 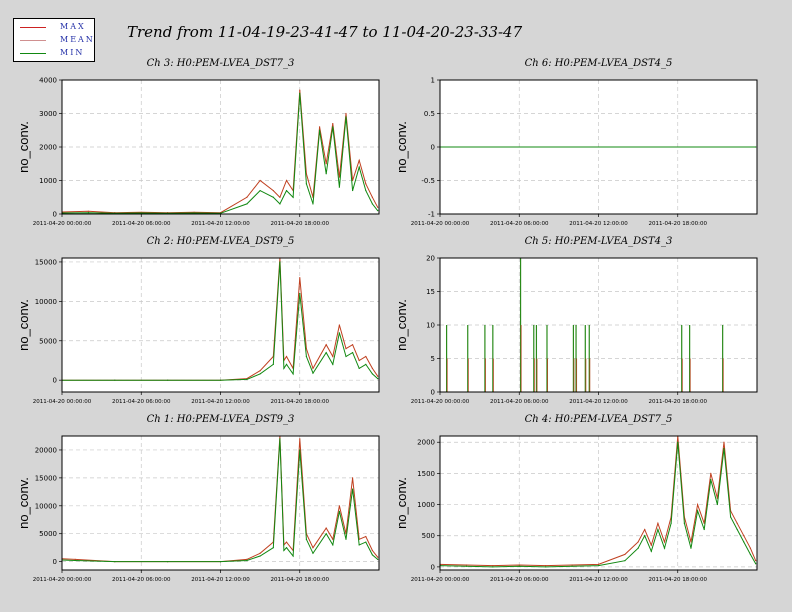 What do you see at coordinates (428, 536) in the screenshot?
I see `y-tick-label: 500` at bounding box center [428, 536].